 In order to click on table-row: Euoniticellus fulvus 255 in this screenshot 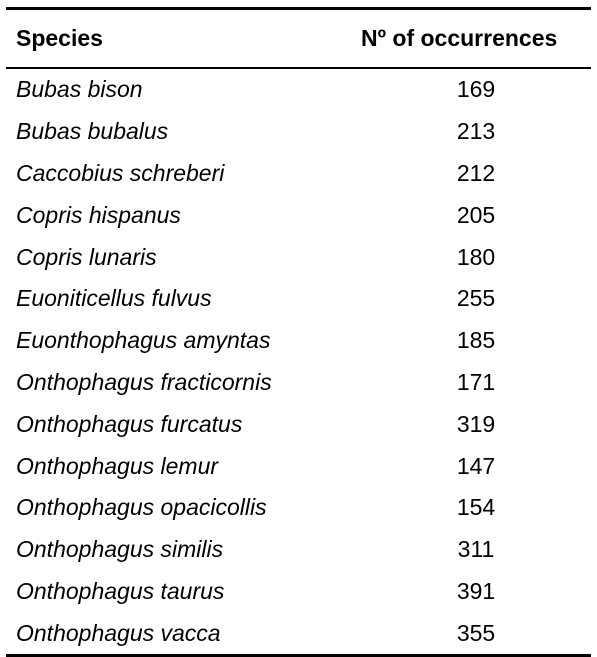, I will do `click(298, 299)`.